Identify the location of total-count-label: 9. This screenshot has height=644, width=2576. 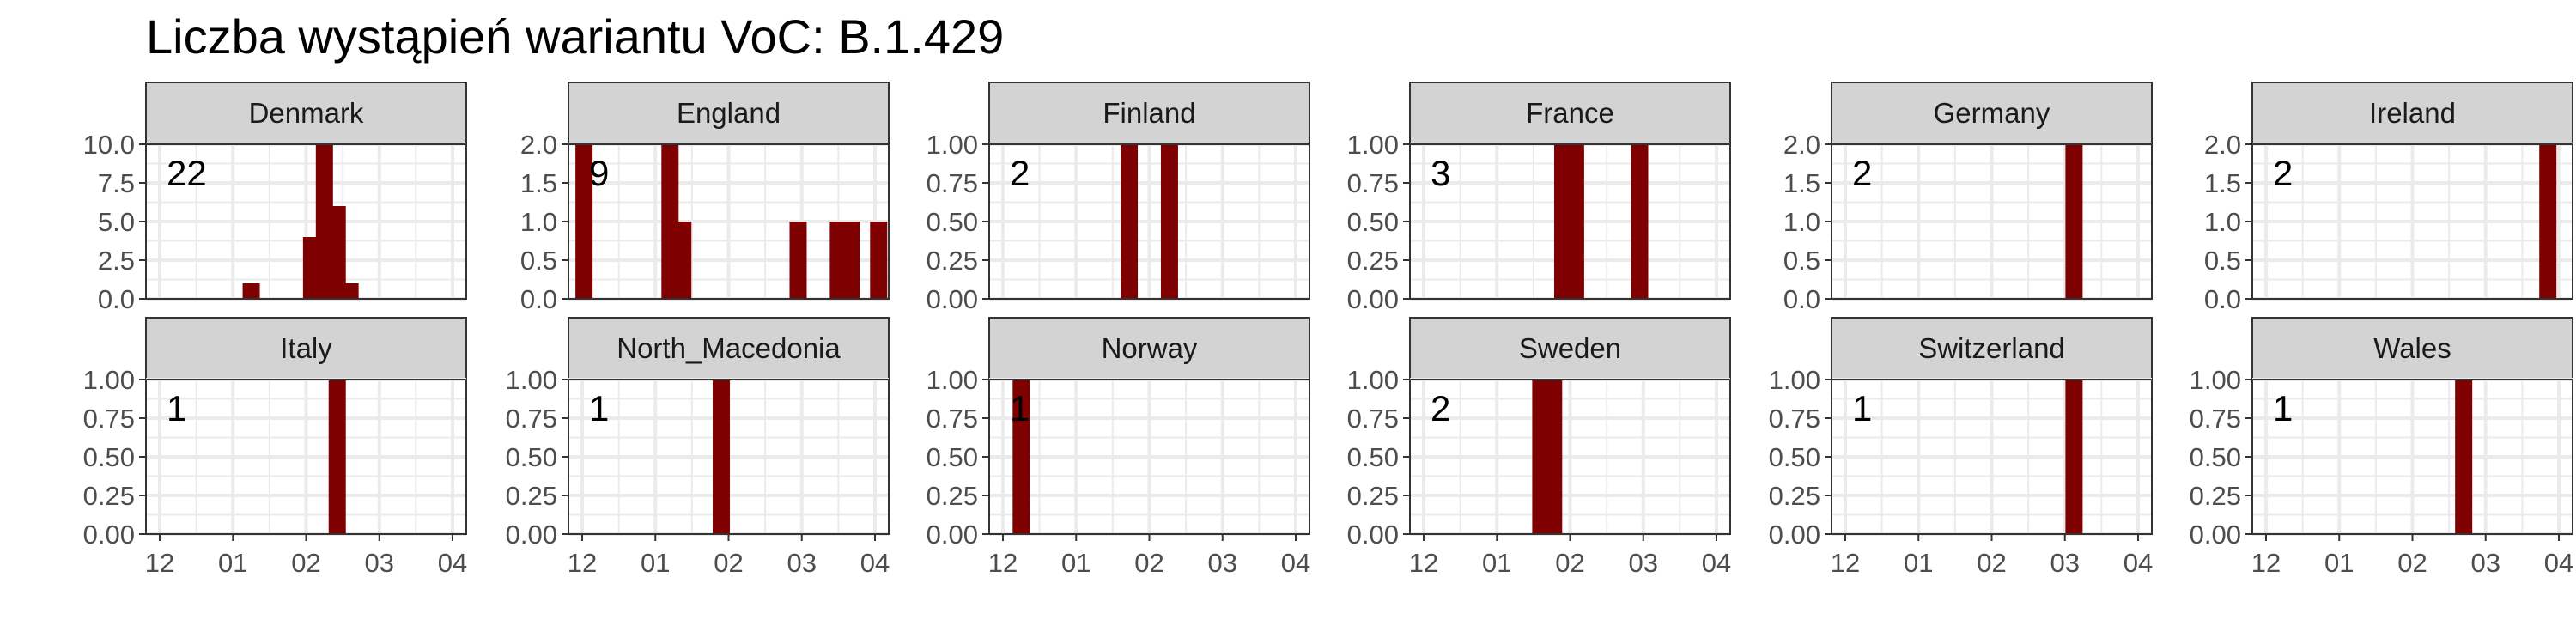
(599, 173).